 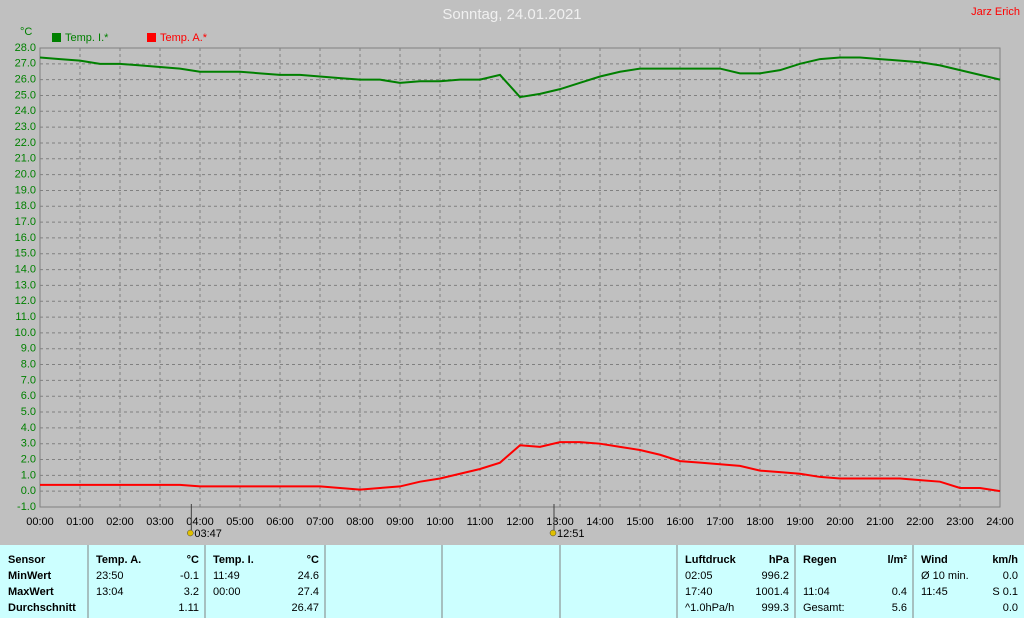 I want to click on y-tick-label: 22.0, so click(x=25, y=143).